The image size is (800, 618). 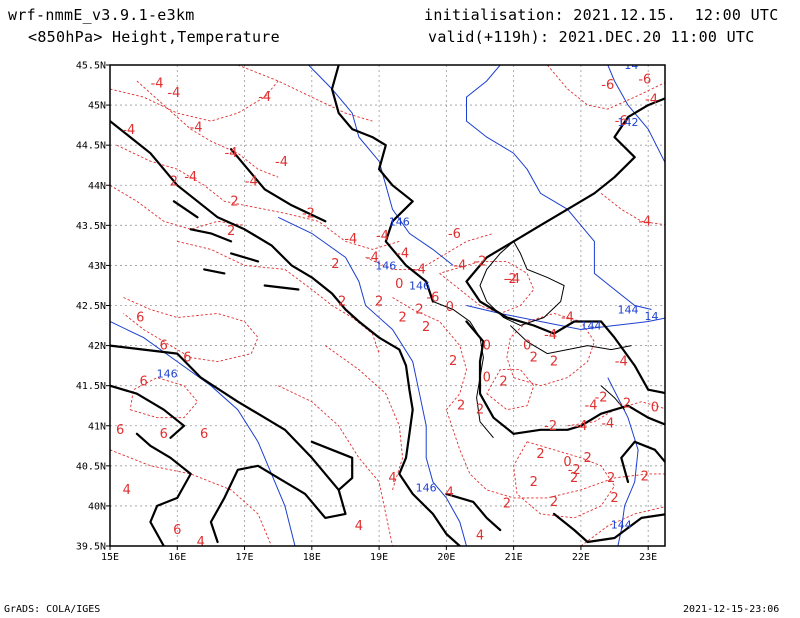 What do you see at coordinates (154, 37) in the screenshot?
I see `field-name: <850hPa> Height,Temperature` at bounding box center [154, 37].